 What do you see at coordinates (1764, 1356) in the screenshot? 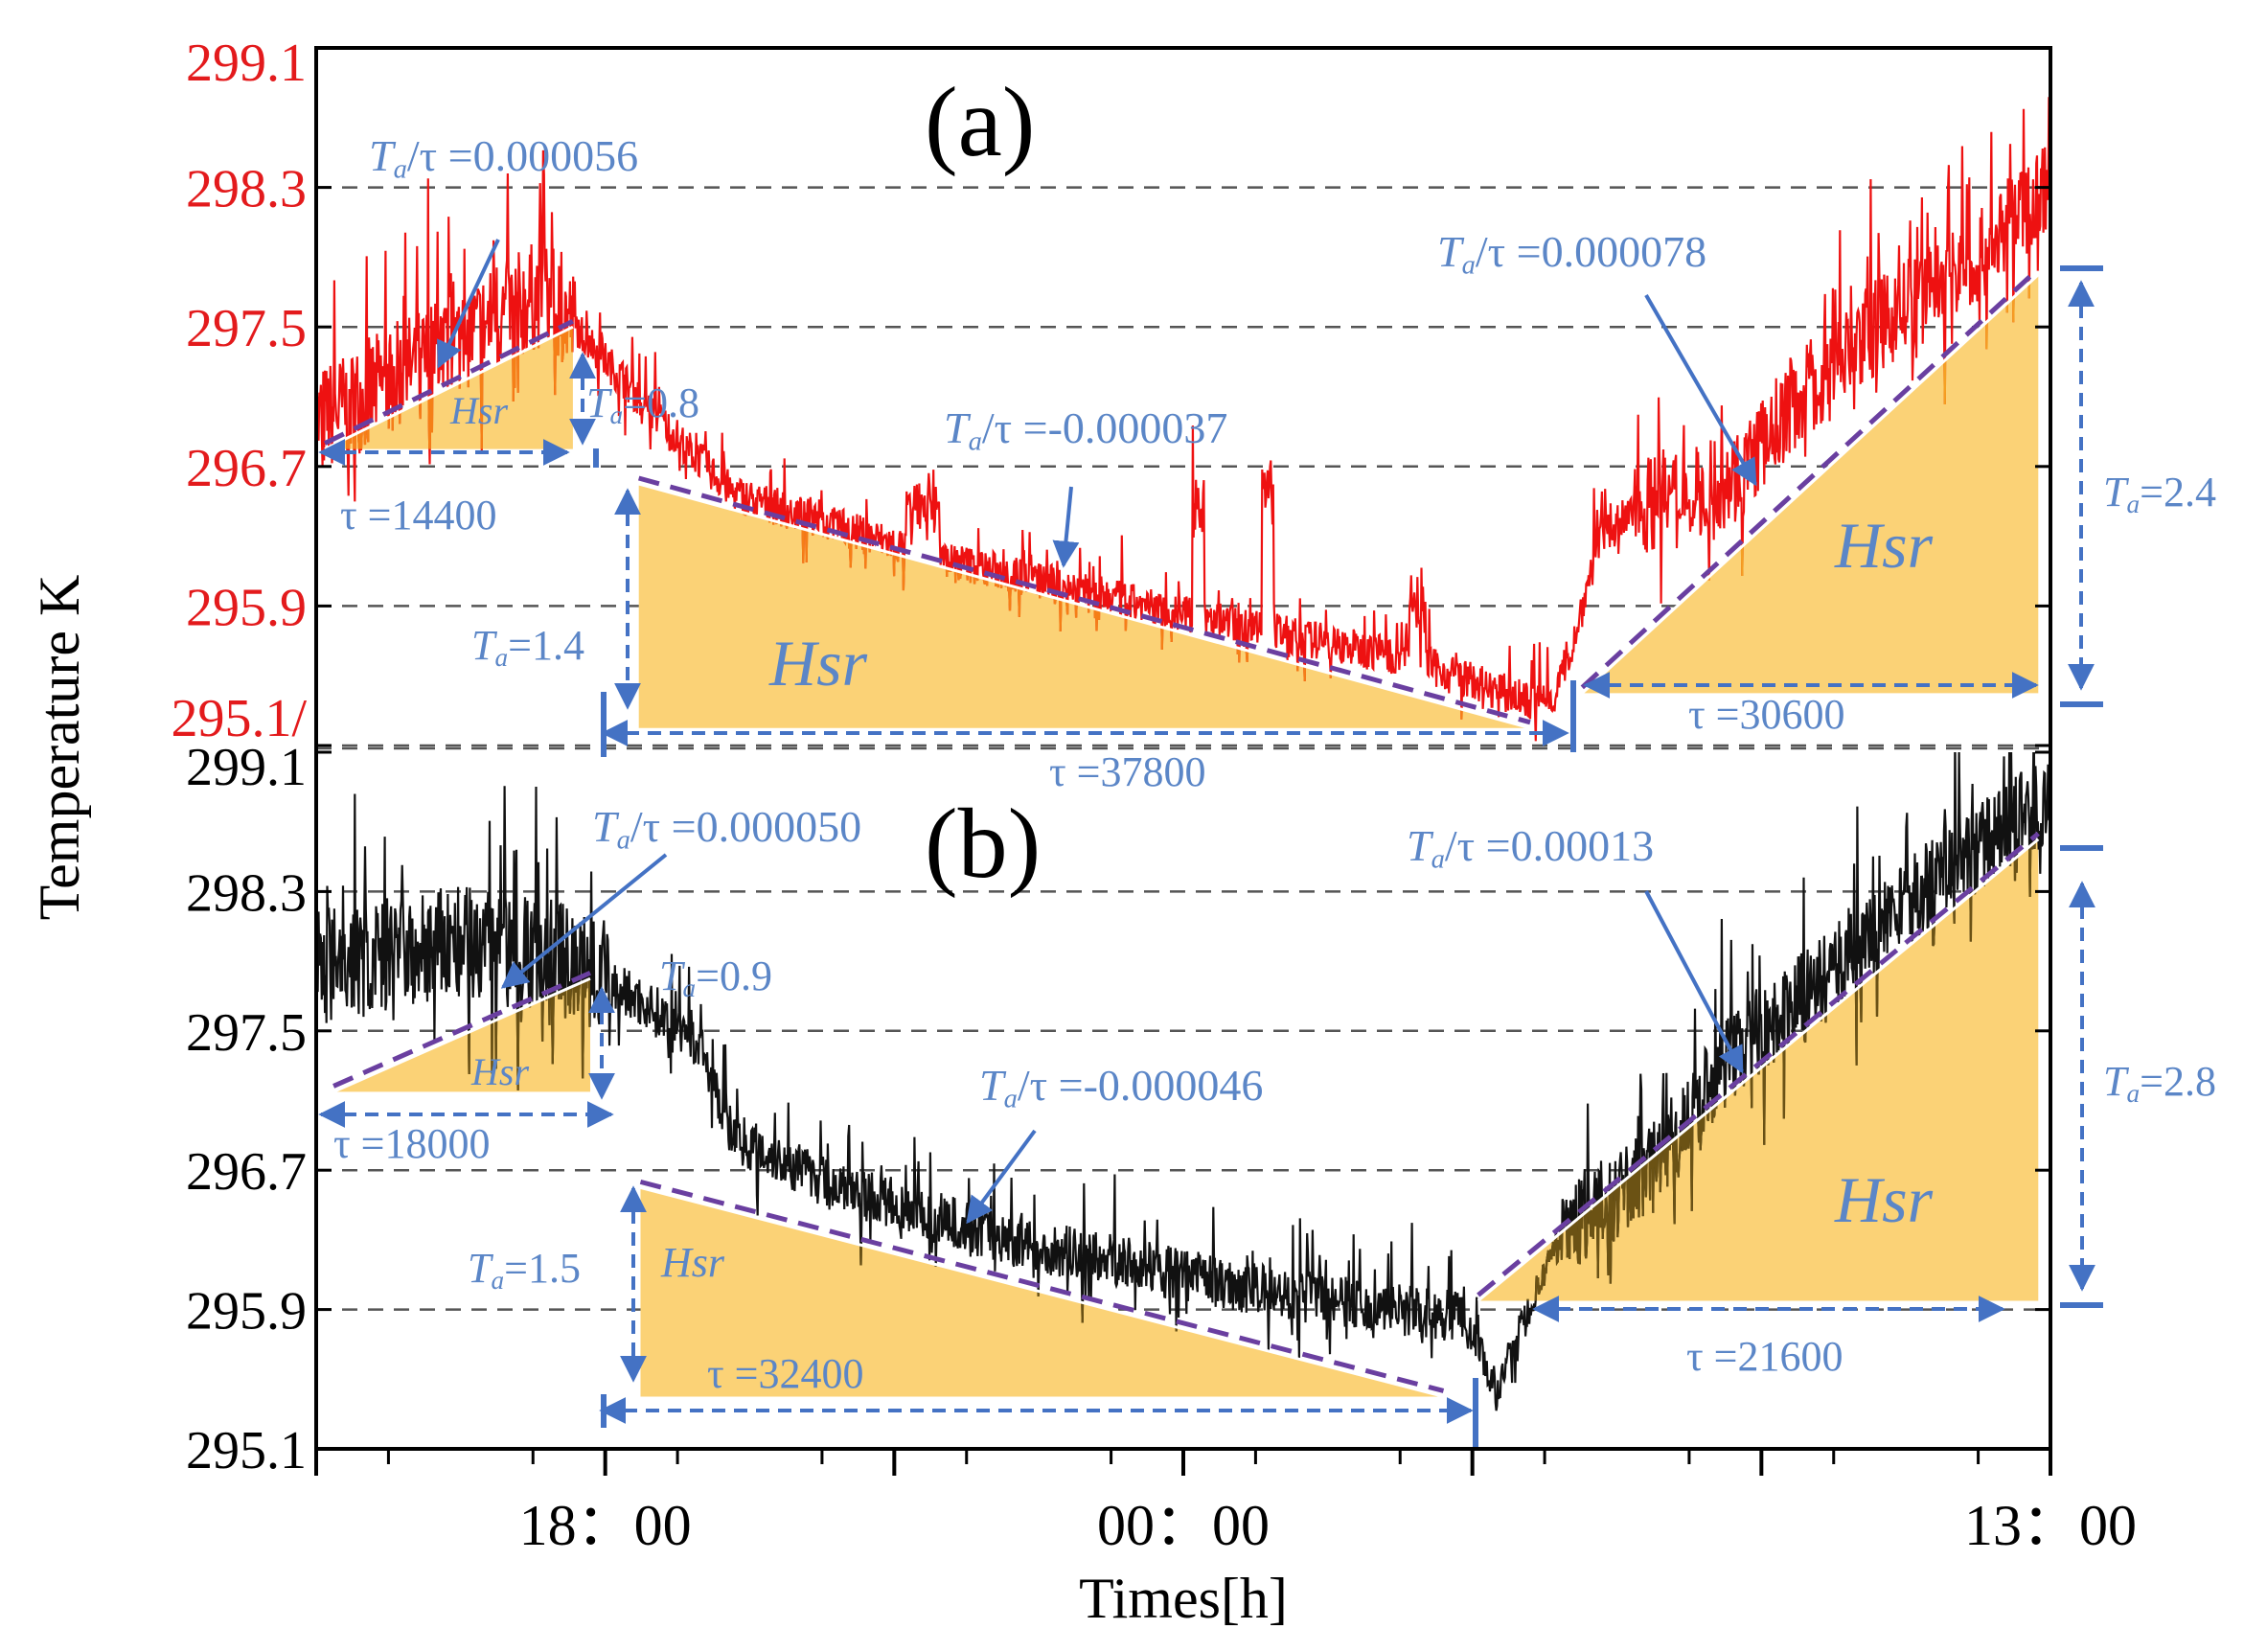
I see `annotation-label: τ =21600` at bounding box center [1764, 1356].